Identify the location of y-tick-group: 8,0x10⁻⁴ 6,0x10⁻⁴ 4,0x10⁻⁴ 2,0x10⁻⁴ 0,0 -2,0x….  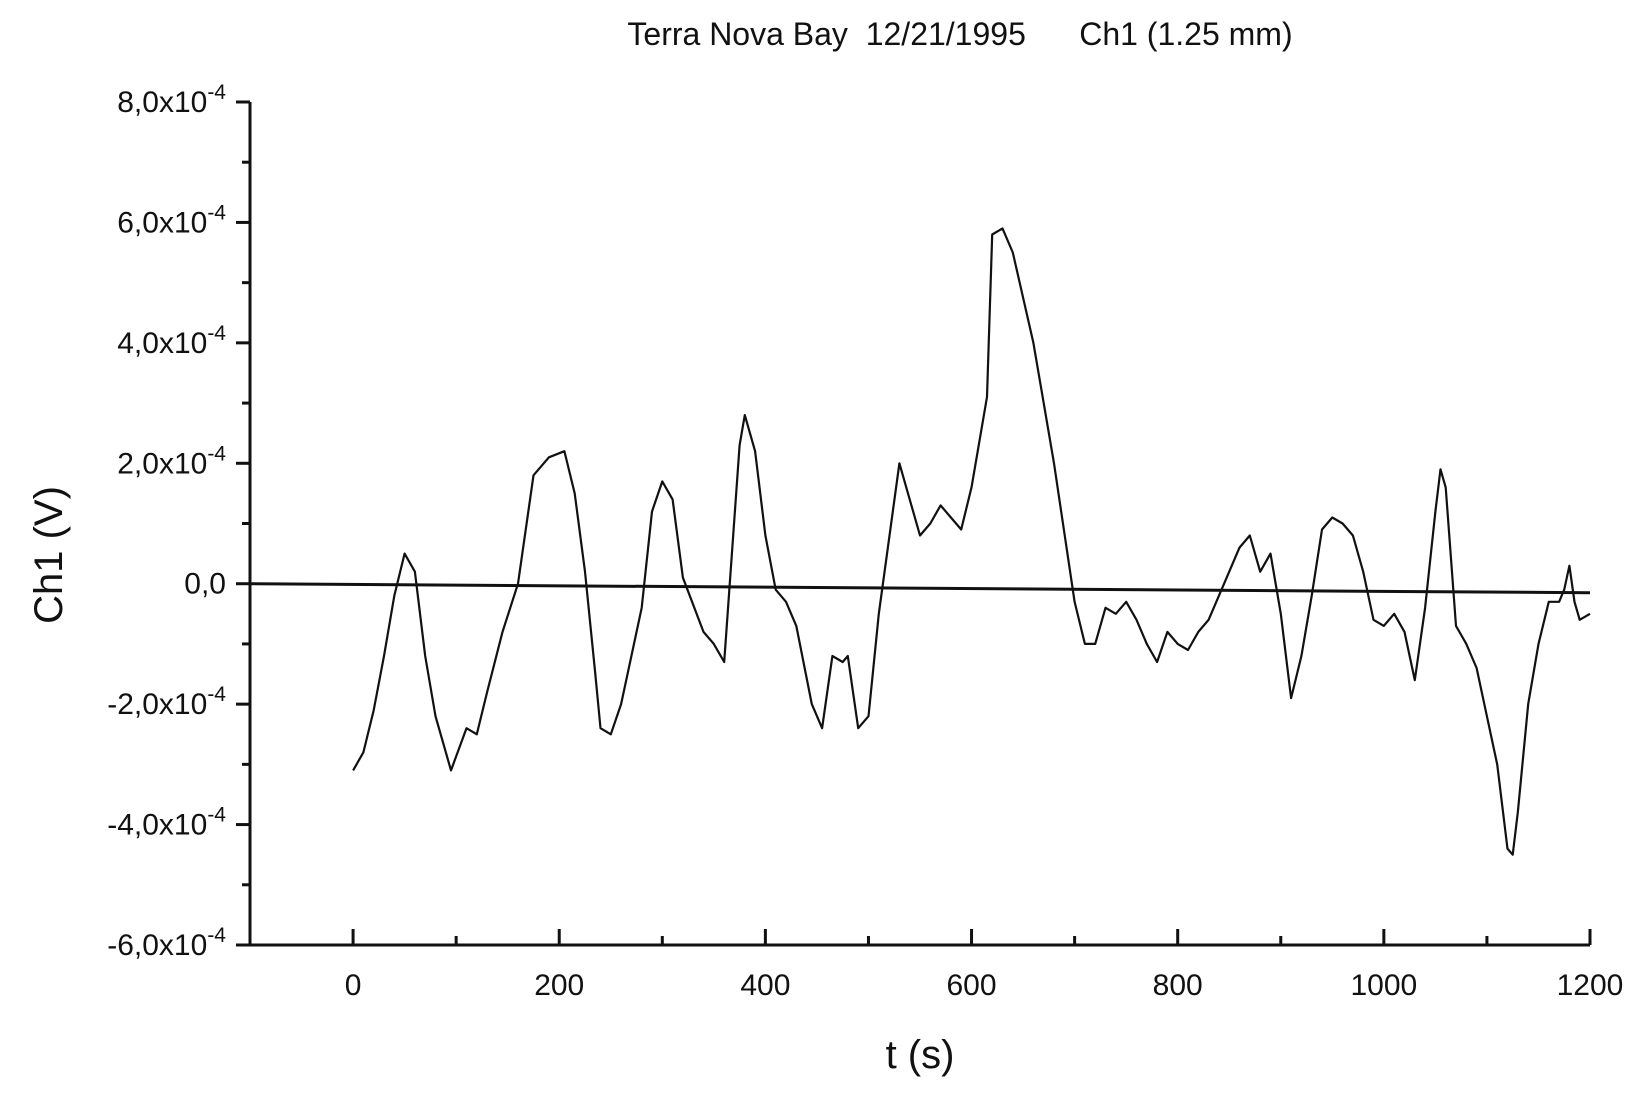
(178, 521).